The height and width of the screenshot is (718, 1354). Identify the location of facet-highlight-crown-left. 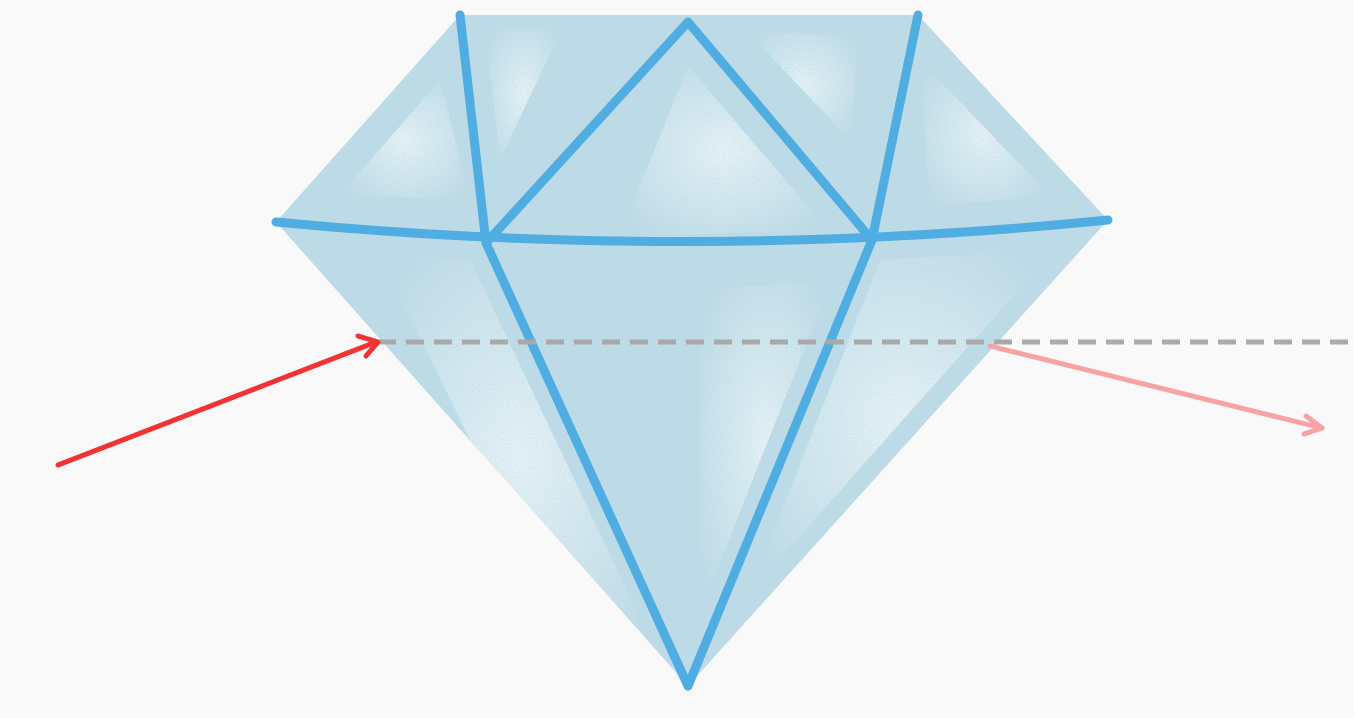
(405, 140).